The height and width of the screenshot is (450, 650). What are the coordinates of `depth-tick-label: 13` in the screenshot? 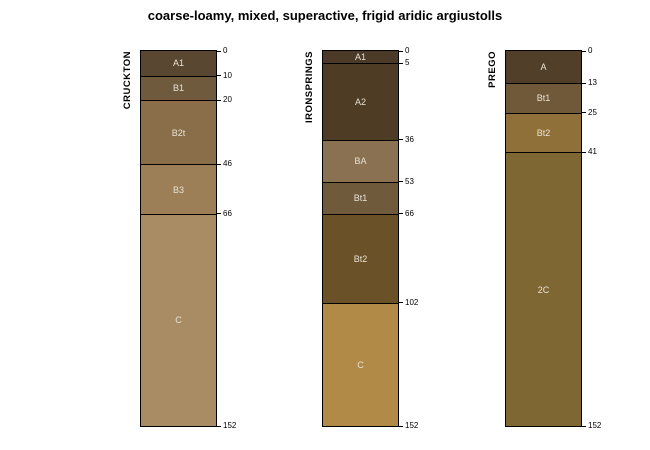 It's located at (592, 83).